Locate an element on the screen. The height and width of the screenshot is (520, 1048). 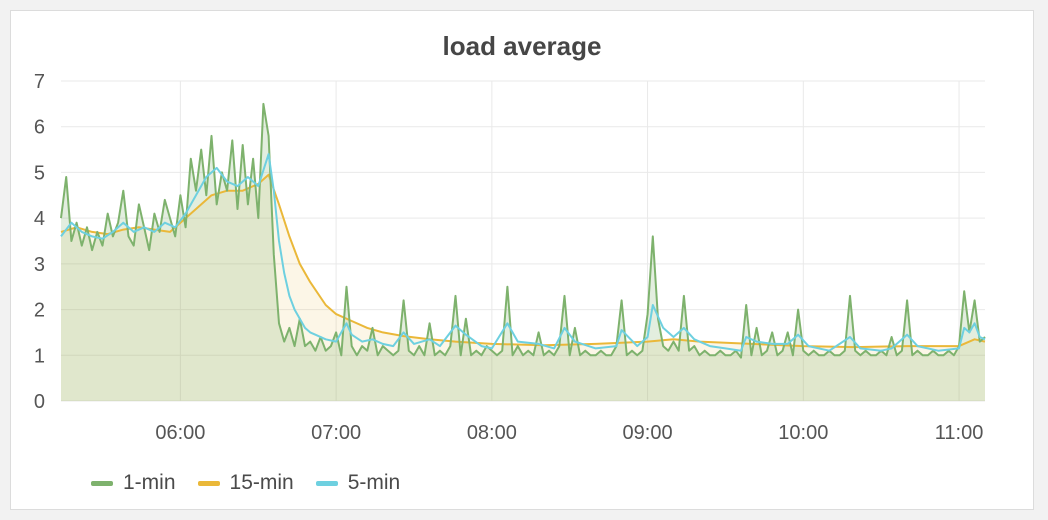
y-axis: 0 1 2 3 4 5 6 7 is located at coordinates (39, 242).